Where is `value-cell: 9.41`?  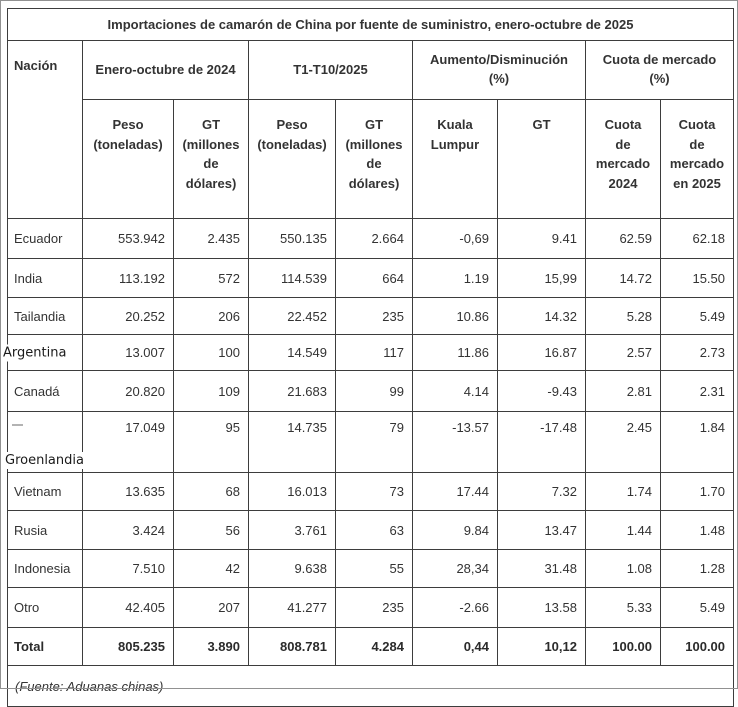
value-cell: 9.41 is located at coordinates (541, 238).